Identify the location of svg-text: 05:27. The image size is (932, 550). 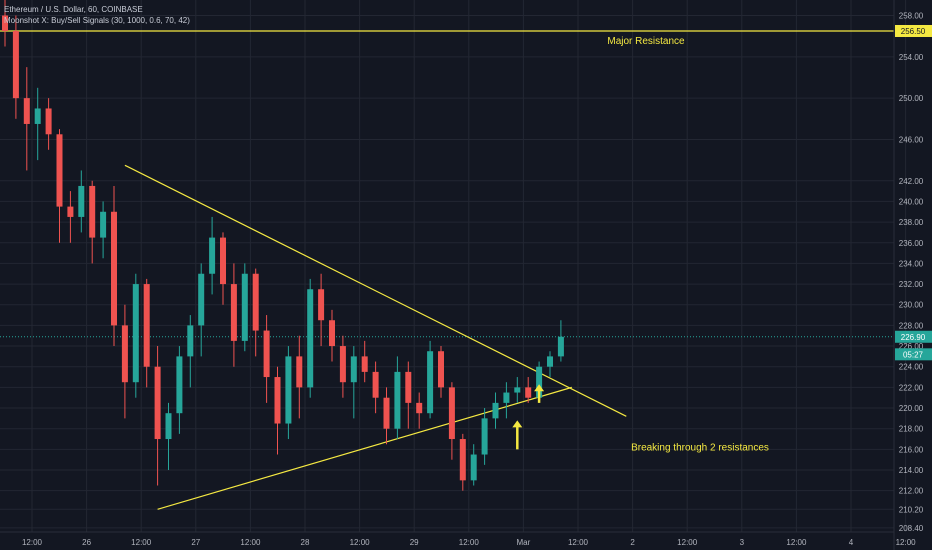
(913, 354).